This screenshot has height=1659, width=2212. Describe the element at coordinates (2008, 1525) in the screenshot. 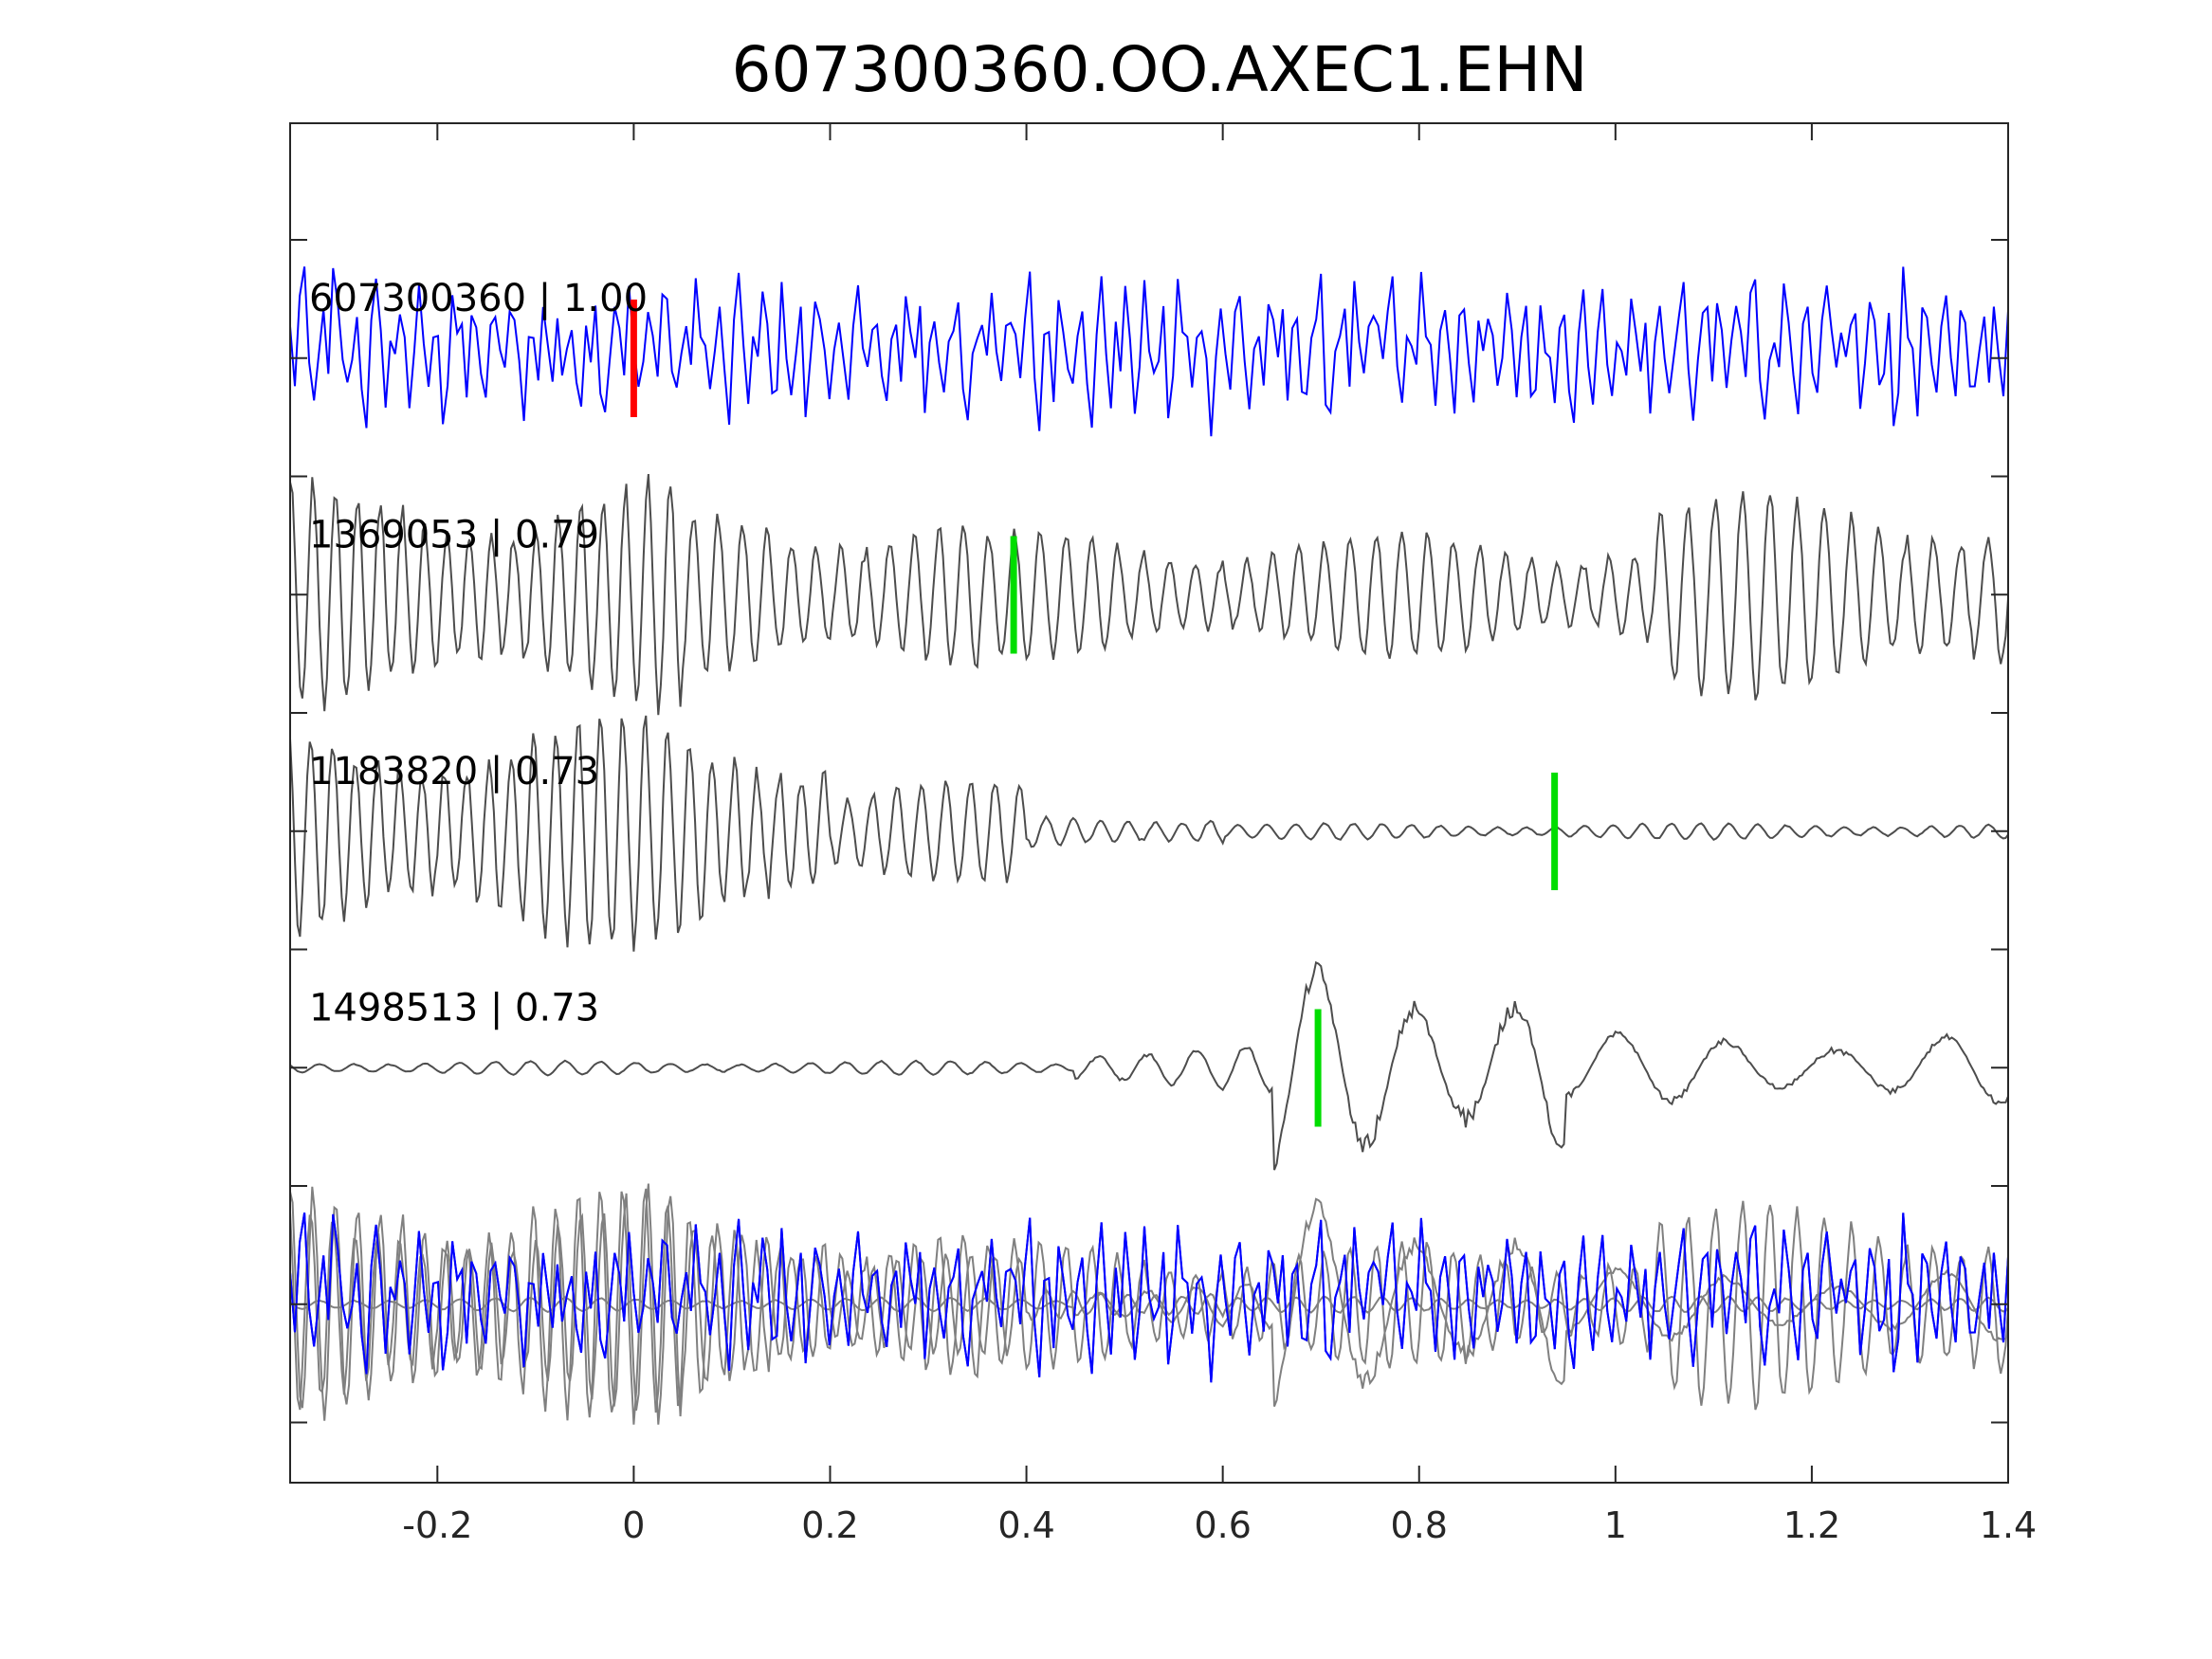

I see `x-tick-label: 1.4` at that location.